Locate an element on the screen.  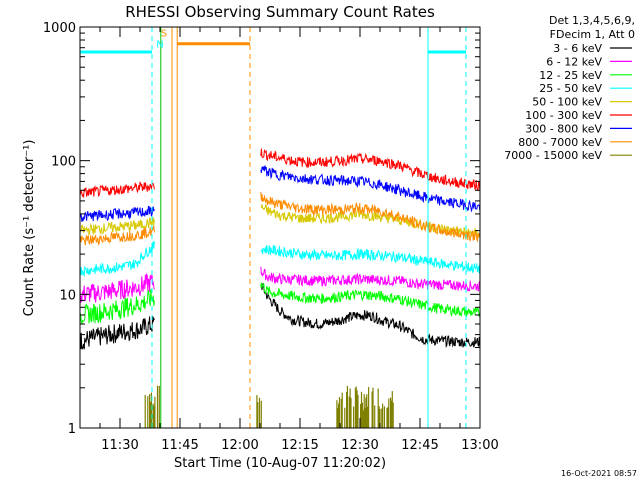
x-tick-label: 12:15 is located at coordinates (299, 445).